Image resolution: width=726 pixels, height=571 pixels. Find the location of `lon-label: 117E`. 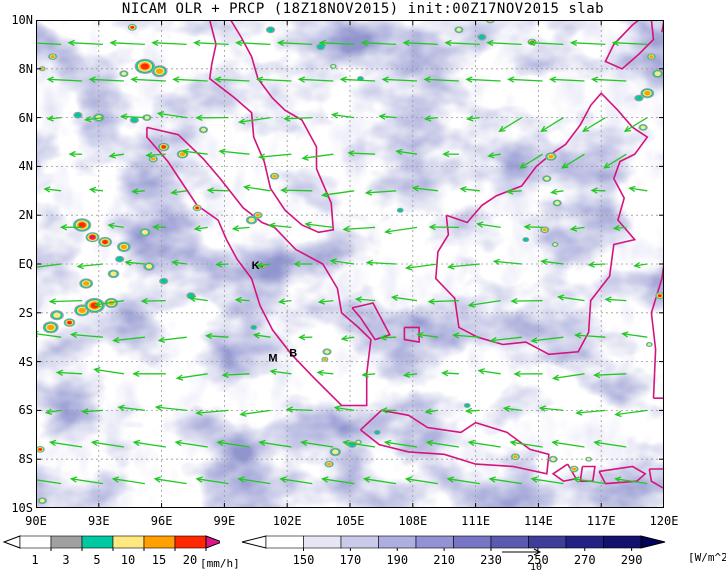

lon-label: 117E is located at coordinates (601, 521).